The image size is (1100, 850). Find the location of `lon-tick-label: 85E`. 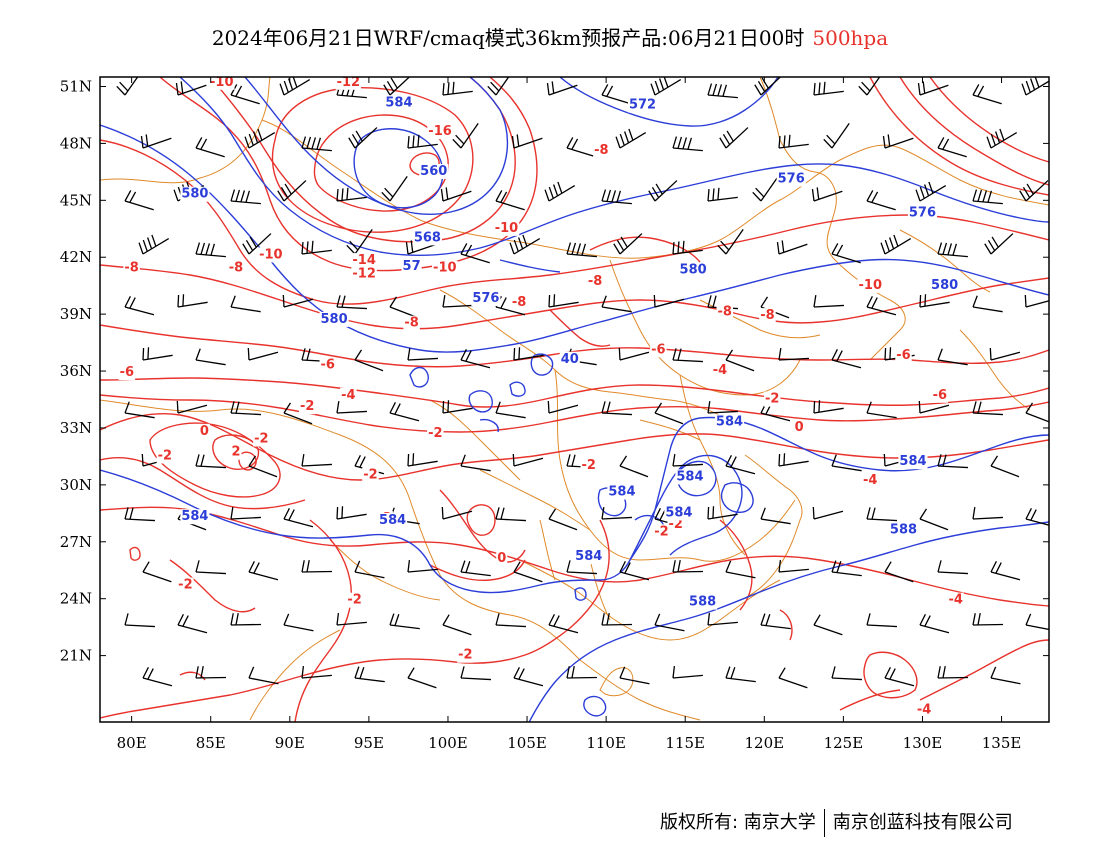

lon-tick-label: 85E is located at coordinates (211, 743).